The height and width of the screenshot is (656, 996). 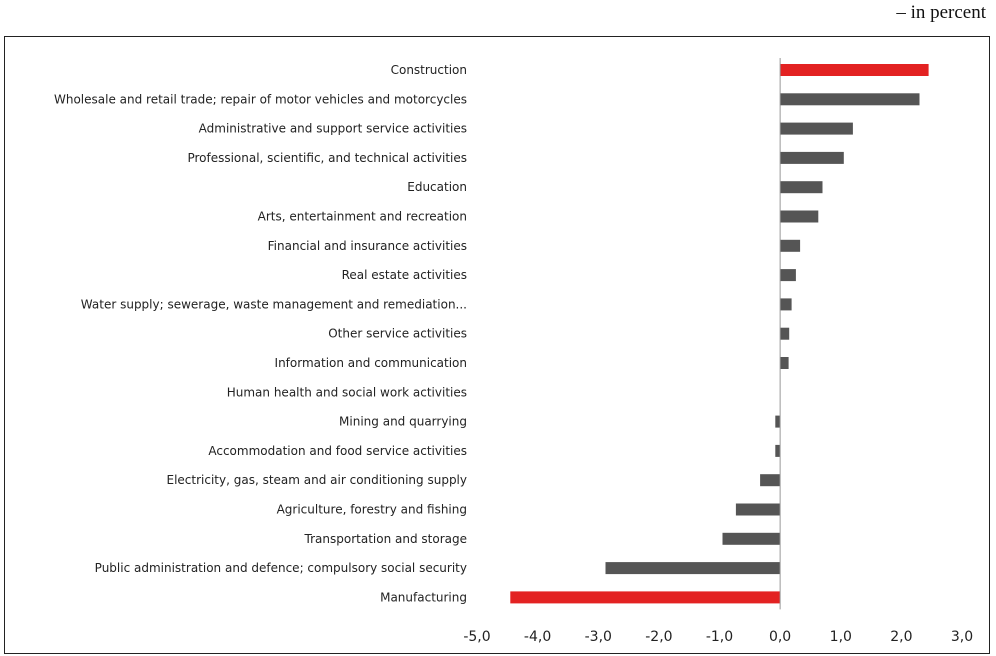 I want to click on category-label: Manufacturing, so click(x=423, y=597).